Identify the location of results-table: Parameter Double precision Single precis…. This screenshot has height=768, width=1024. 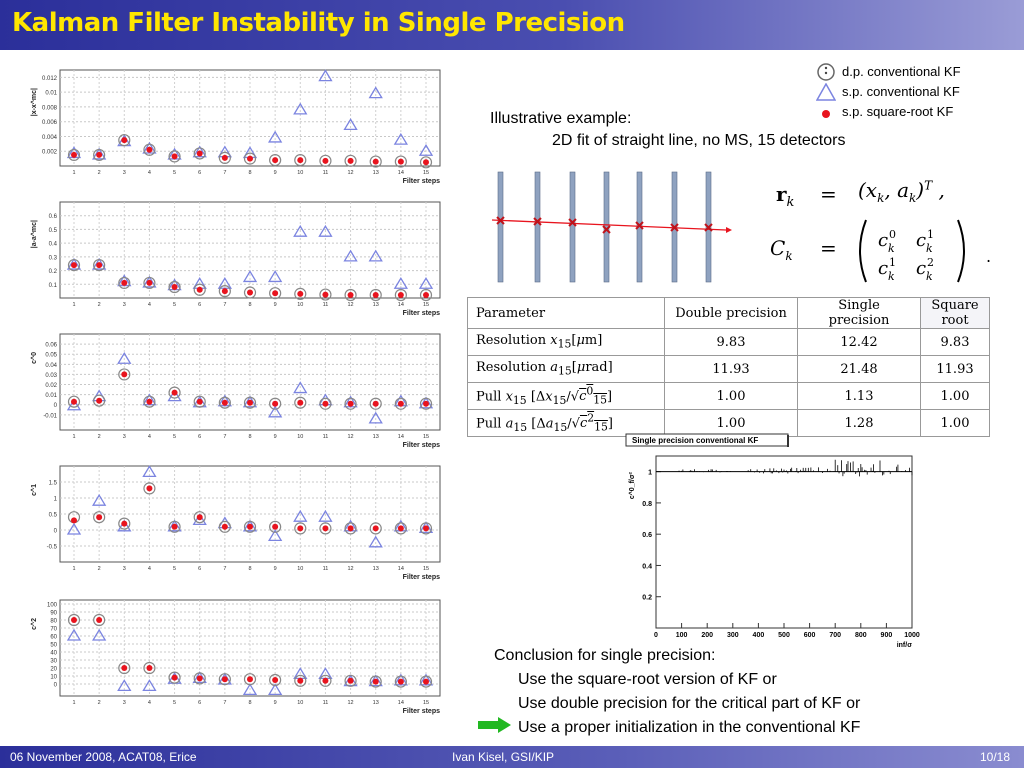
(728, 367).